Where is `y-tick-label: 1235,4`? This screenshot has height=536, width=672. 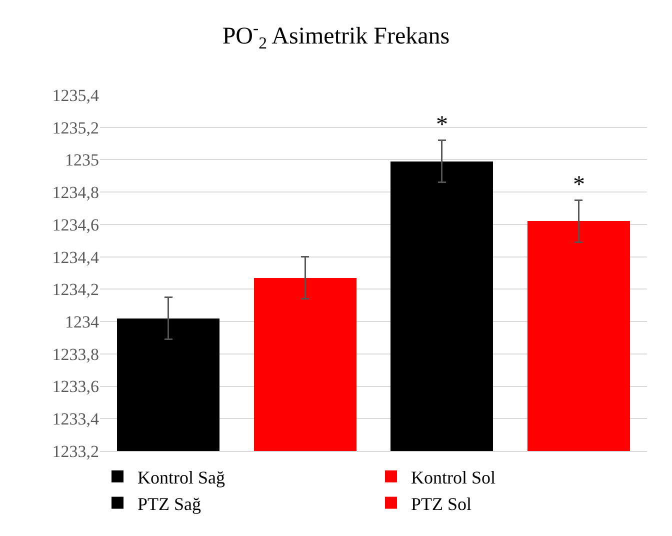 y-tick-label: 1235,4 is located at coordinates (76, 95).